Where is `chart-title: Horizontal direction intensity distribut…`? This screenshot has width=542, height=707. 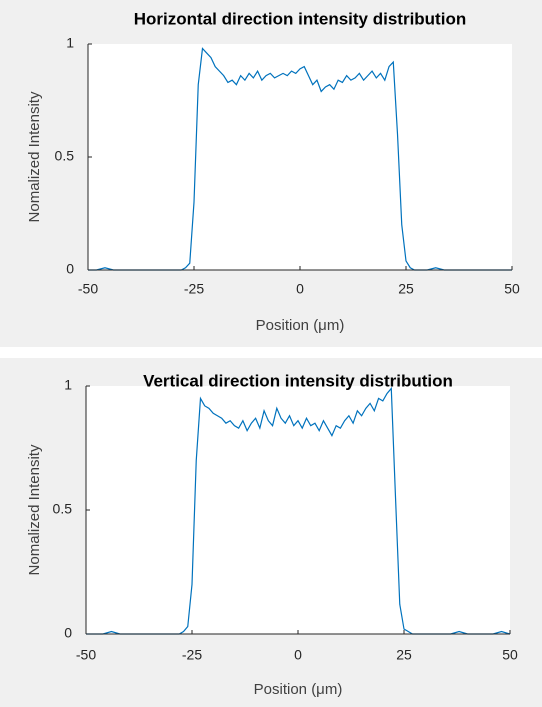
chart-title: Horizontal direction intensity distribut… is located at coordinates (300, 18).